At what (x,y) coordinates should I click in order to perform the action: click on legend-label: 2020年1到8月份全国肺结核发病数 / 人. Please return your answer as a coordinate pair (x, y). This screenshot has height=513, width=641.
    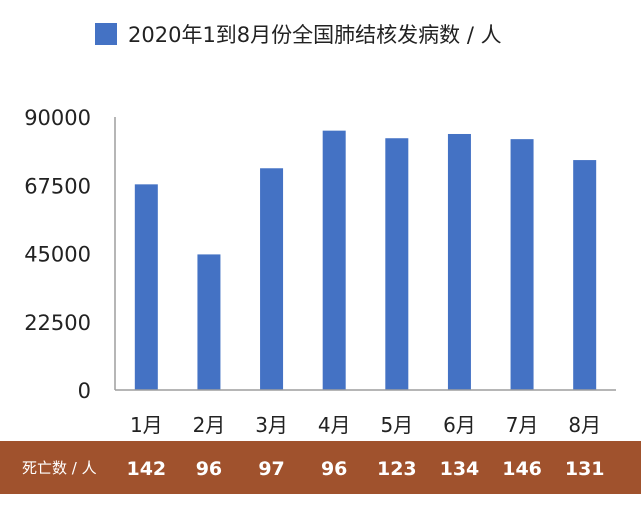
    Looking at the image, I should click on (315, 35).